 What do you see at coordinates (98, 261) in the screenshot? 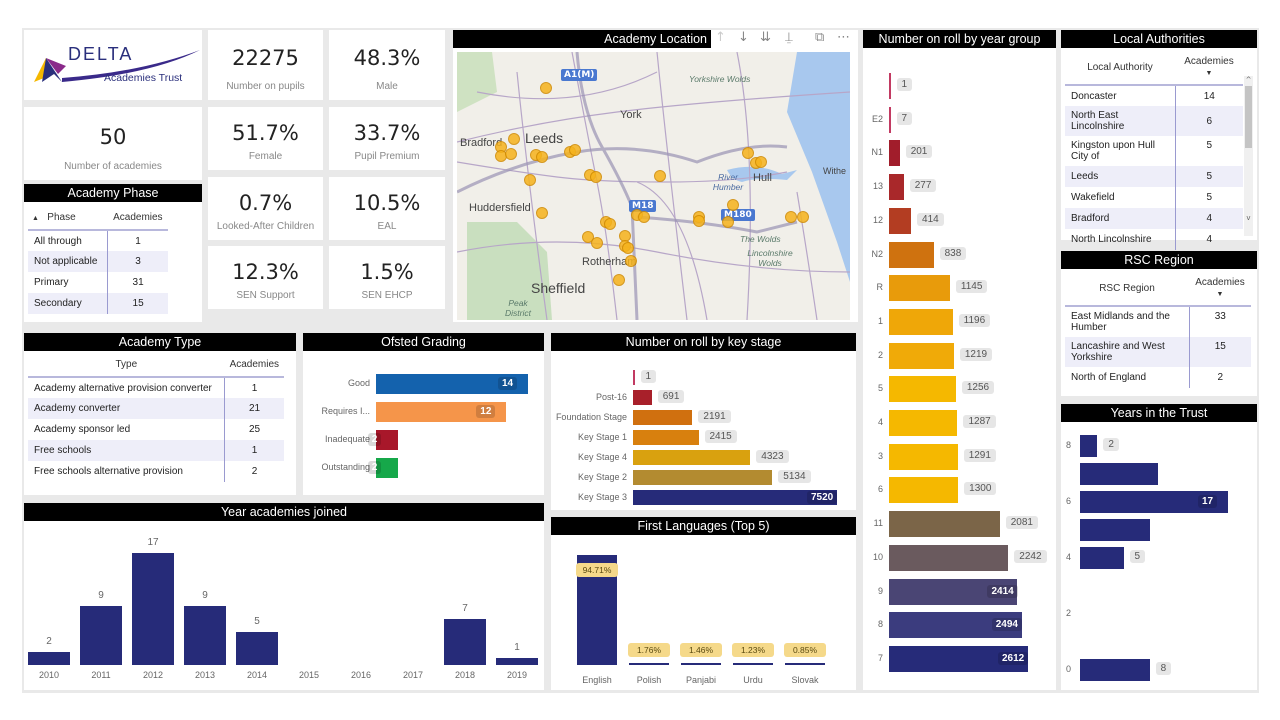
I see `table-row: Not applicable 3` at bounding box center [98, 261].